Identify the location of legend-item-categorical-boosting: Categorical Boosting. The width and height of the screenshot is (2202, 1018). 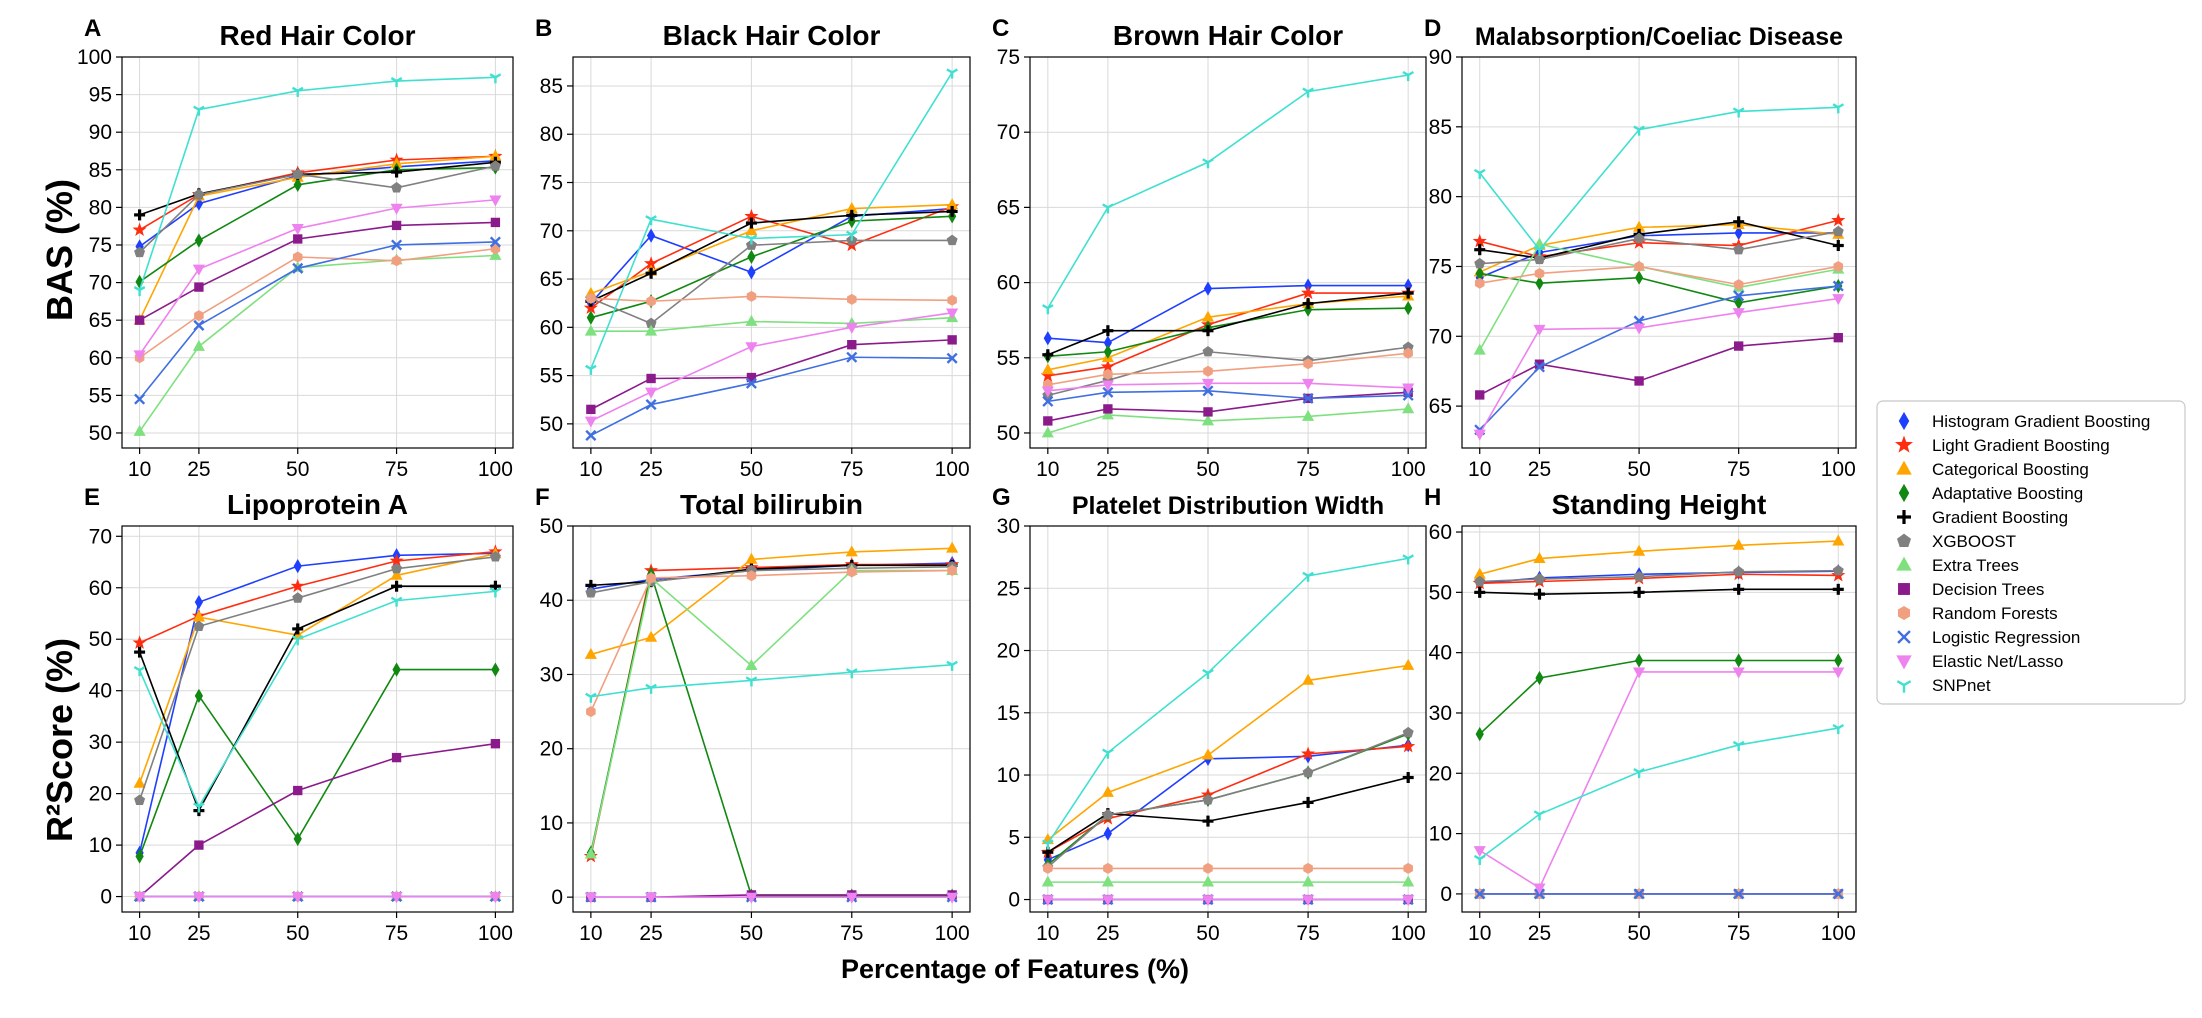
(1992, 469).